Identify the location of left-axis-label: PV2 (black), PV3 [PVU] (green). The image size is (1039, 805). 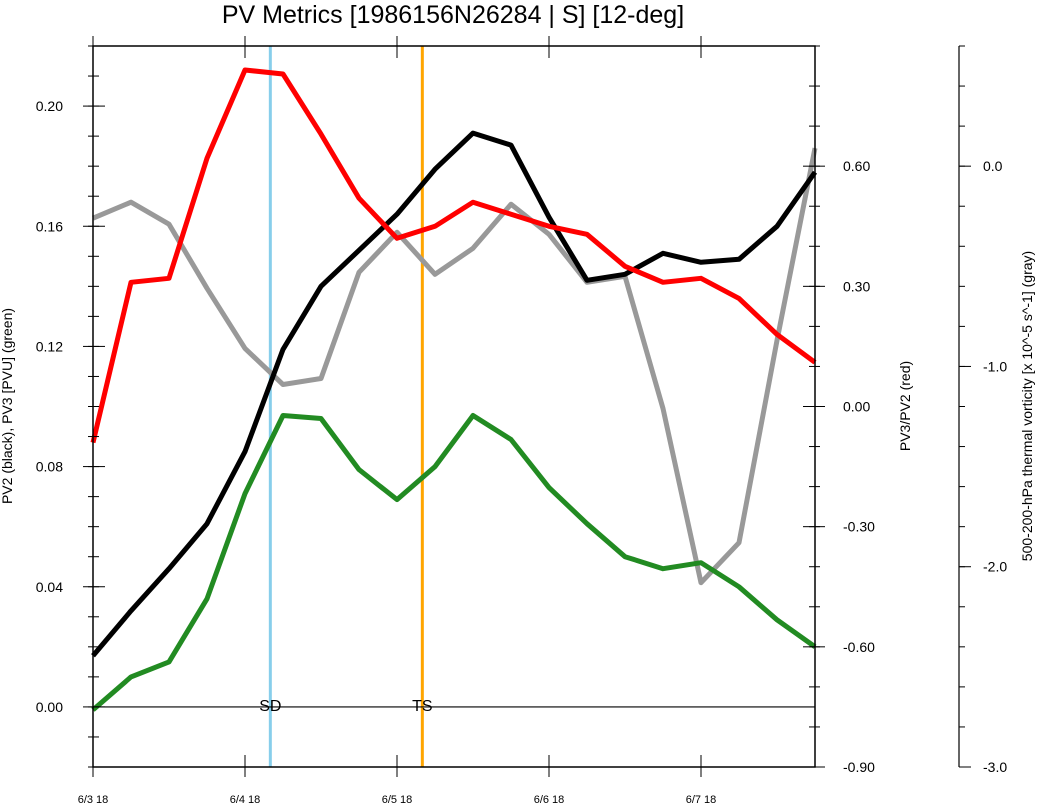
(7, 406).